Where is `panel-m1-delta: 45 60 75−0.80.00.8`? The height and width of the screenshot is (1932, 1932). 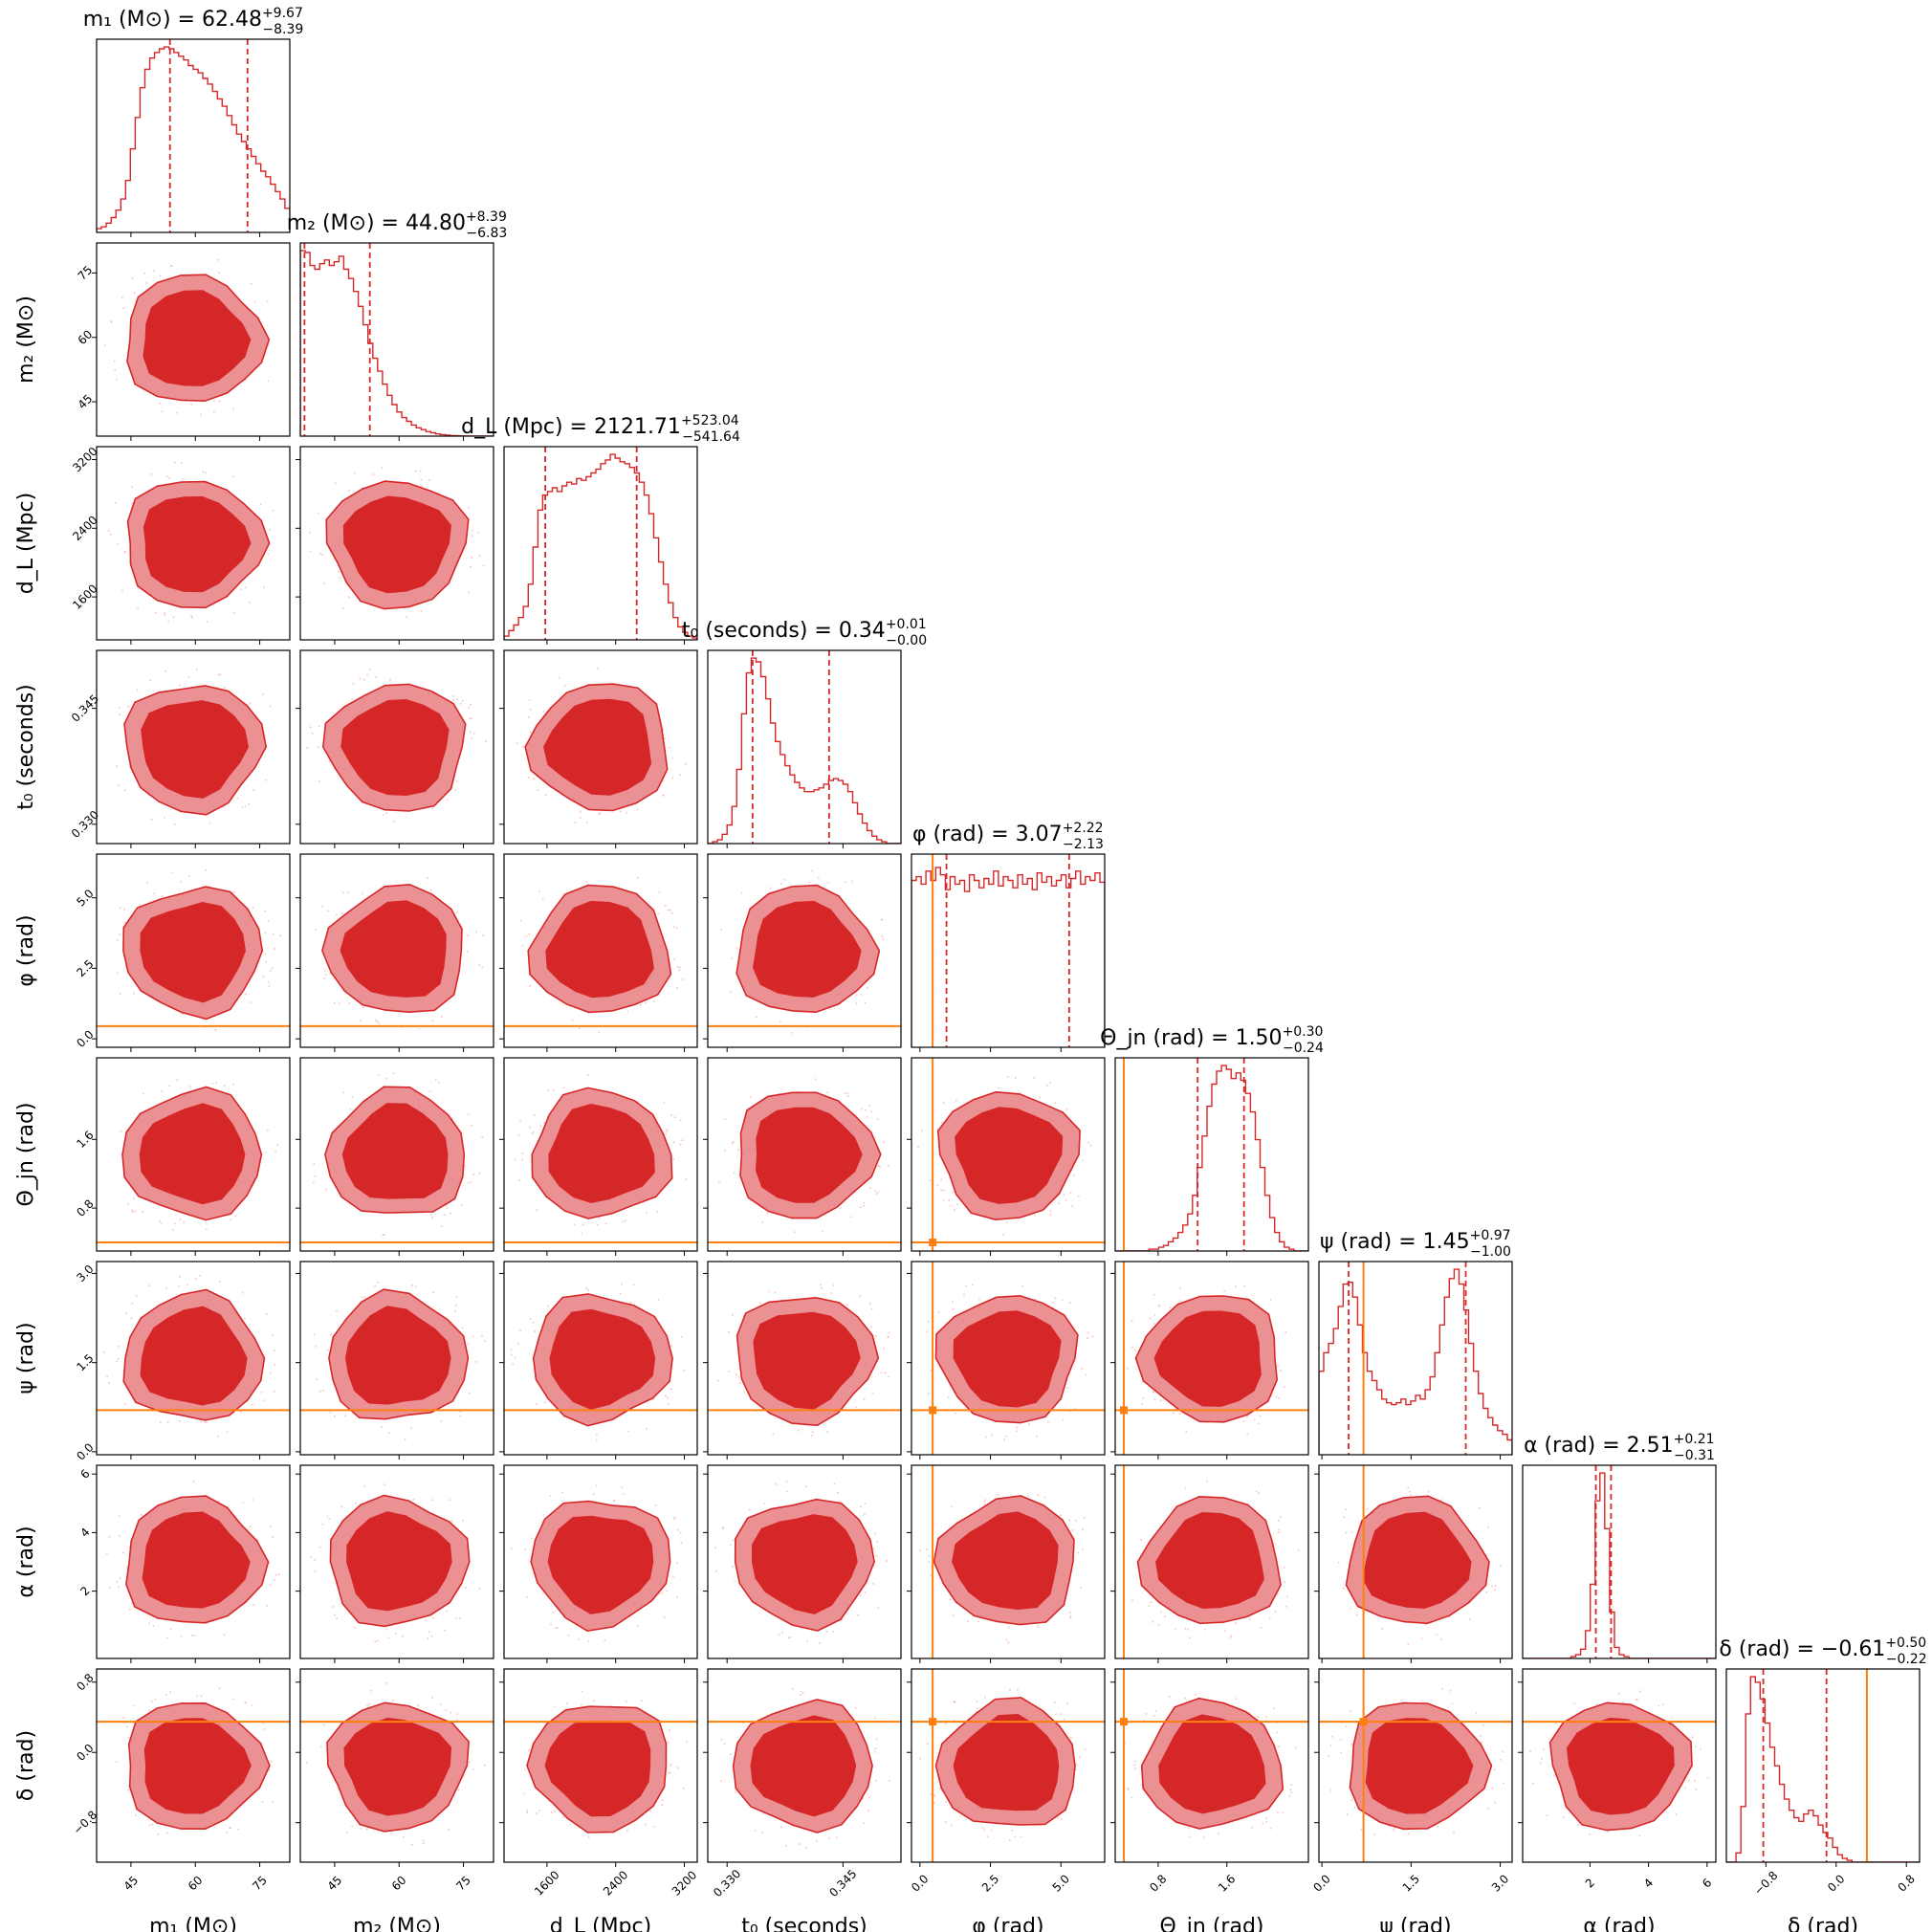
panel-m1-delta: 45 60 75−0.80.00.8 is located at coordinates (181, 1780).